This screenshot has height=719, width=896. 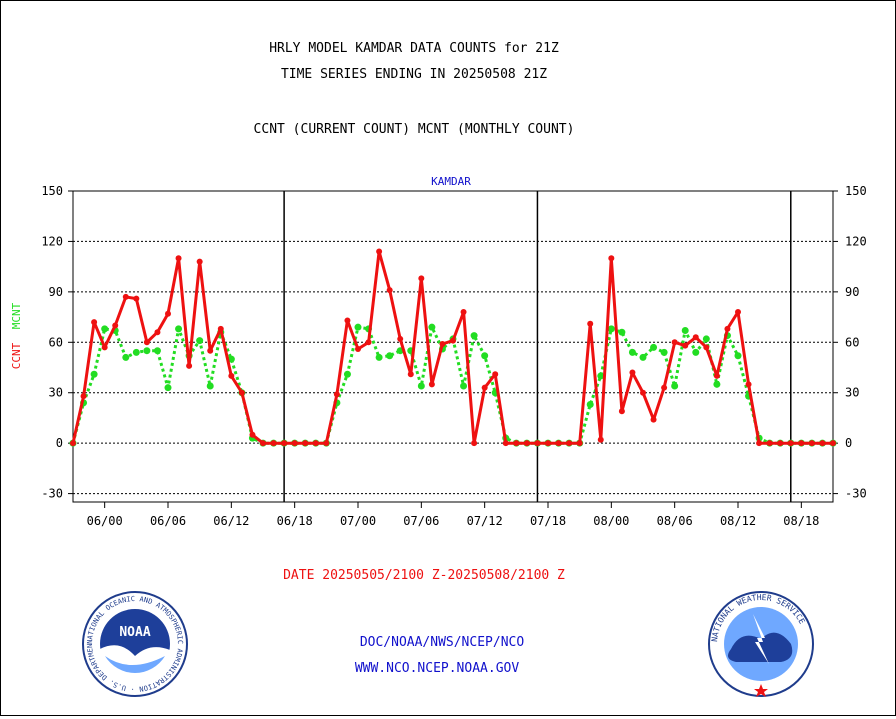 What do you see at coordinates (424, 575) in the screenshot?
I see `date-range: DATE 20250505/2100 Z-20250508/2100 Z` at bounding box center [424, 575].